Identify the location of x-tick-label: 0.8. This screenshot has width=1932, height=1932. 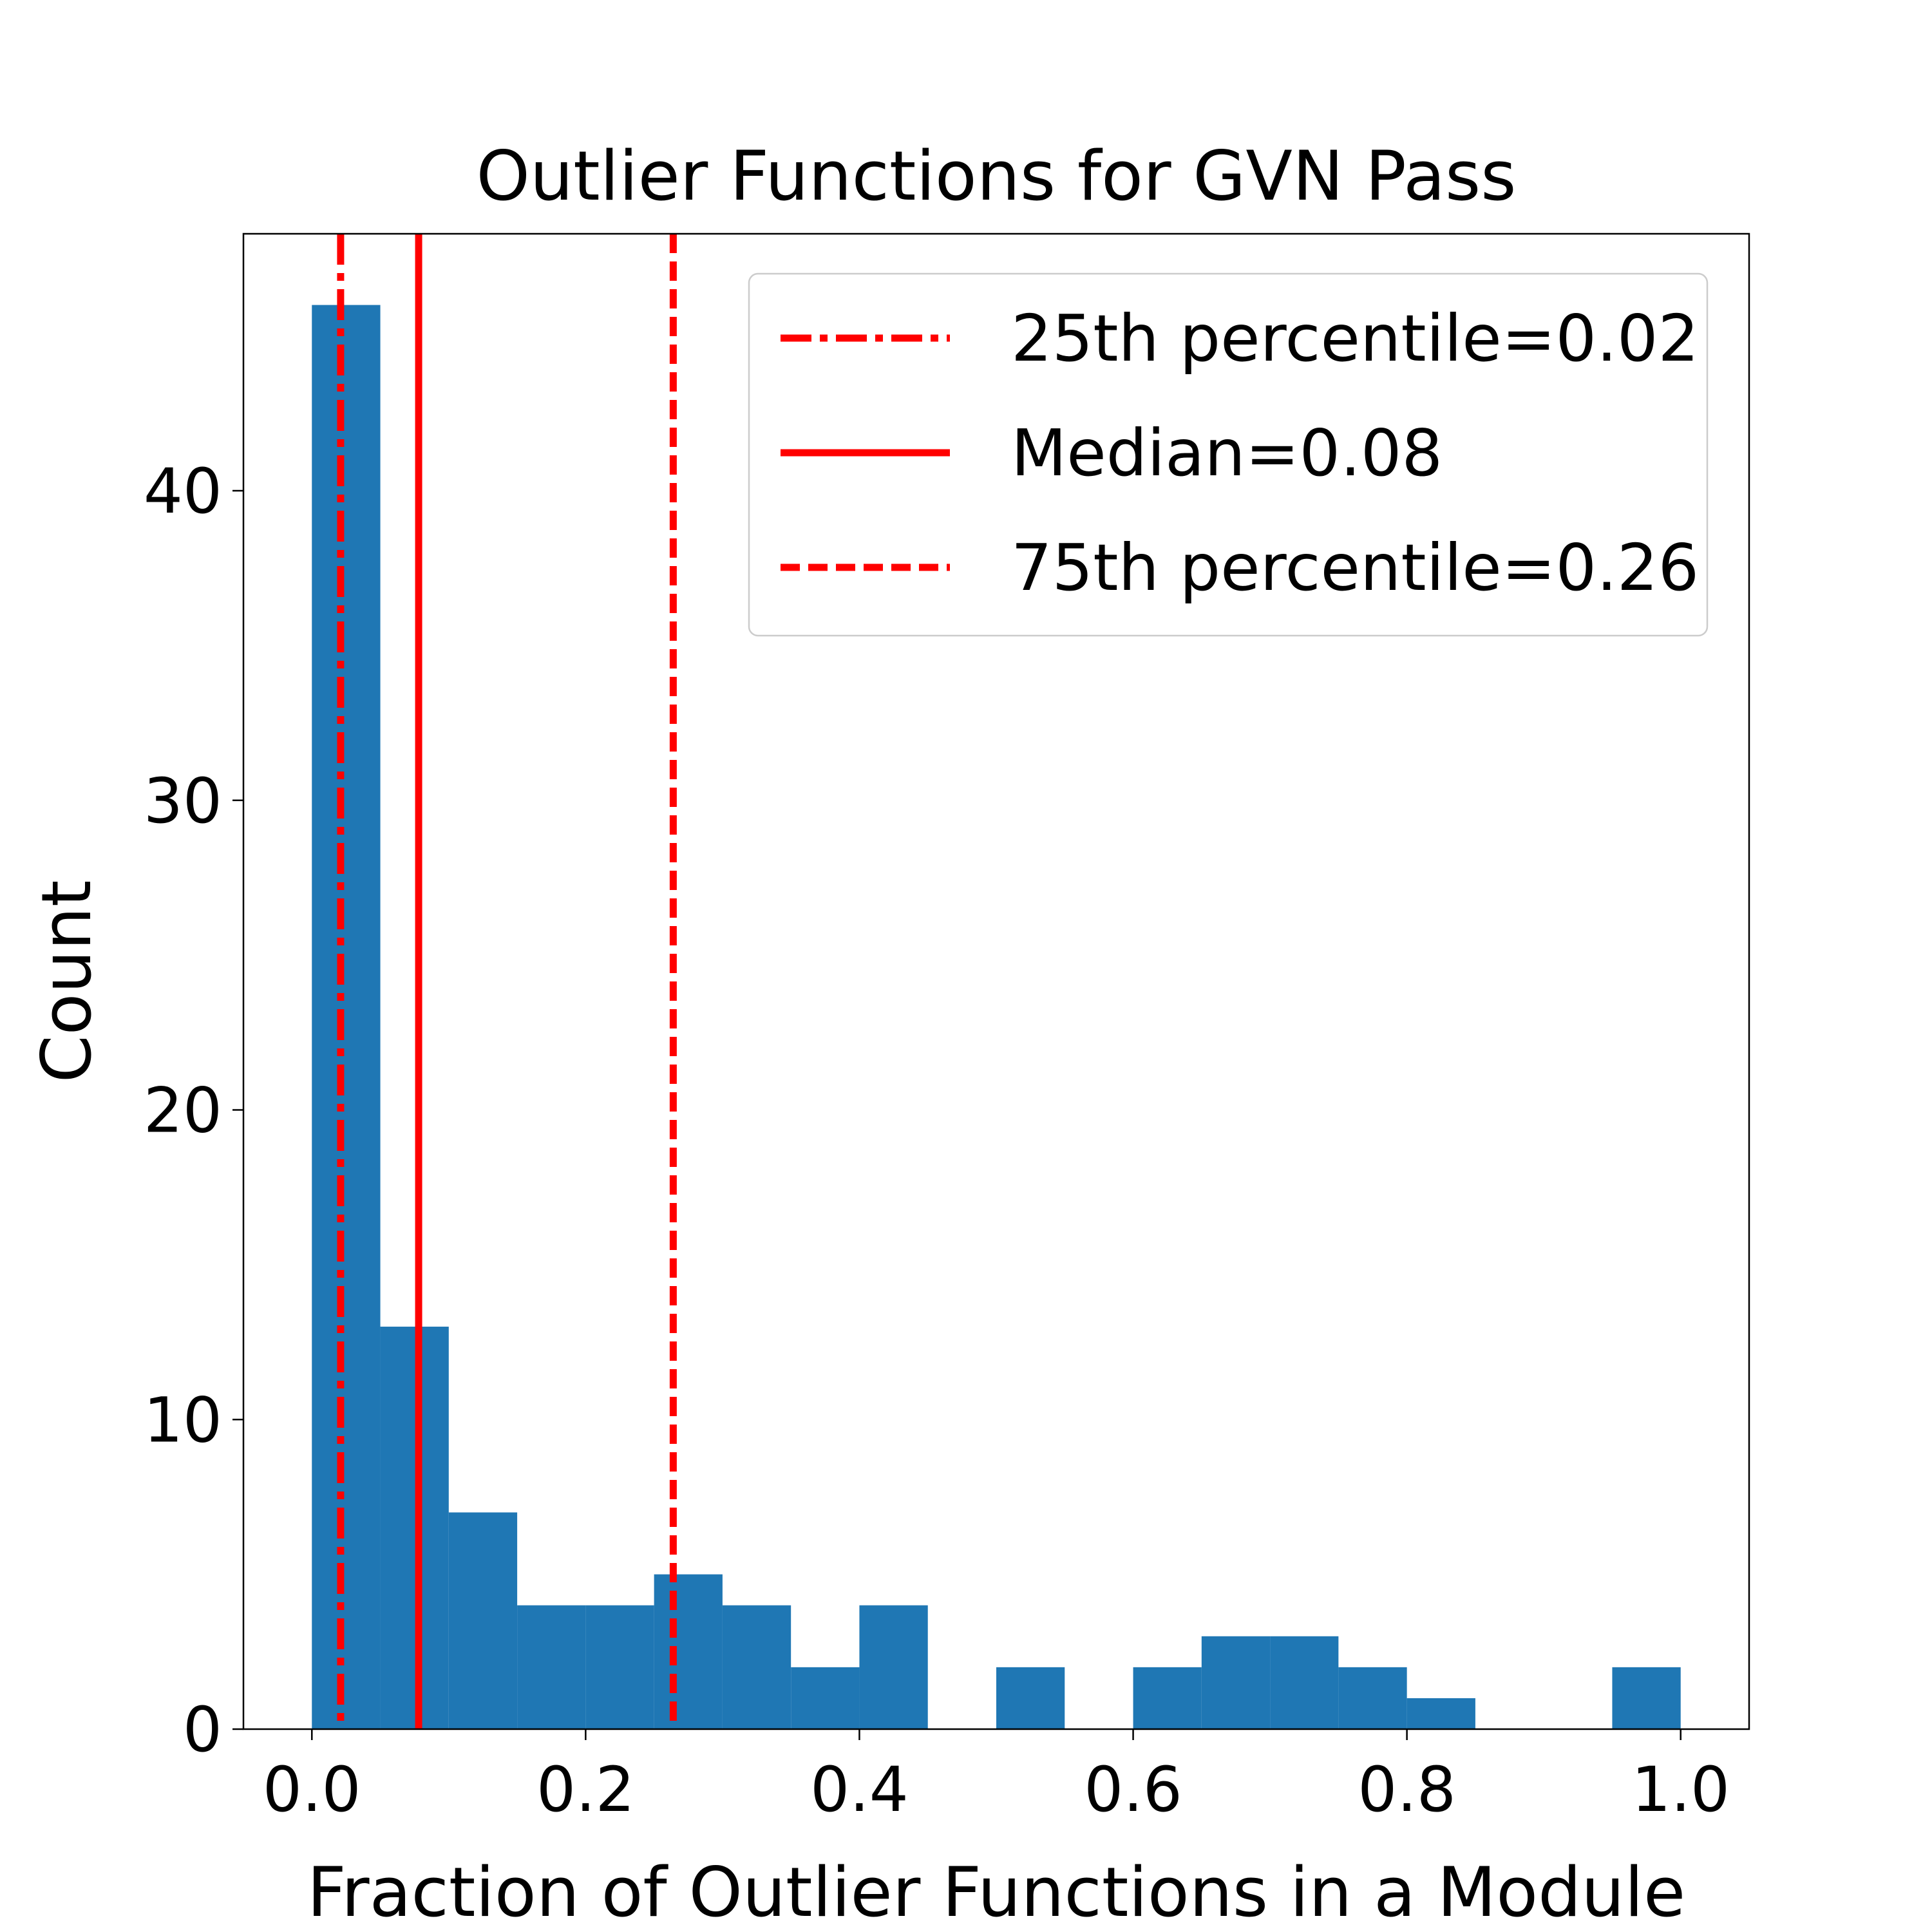
(1407, 1790).